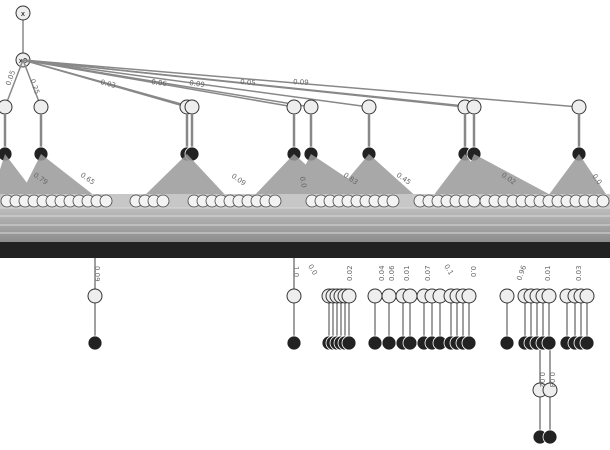 The height and width of the screenshot is (450, 610). What do you see at coordinates (579, 273) in the screenshot?
I see `edge-label-low-13: 0.03` at bounding box center [579, 273].